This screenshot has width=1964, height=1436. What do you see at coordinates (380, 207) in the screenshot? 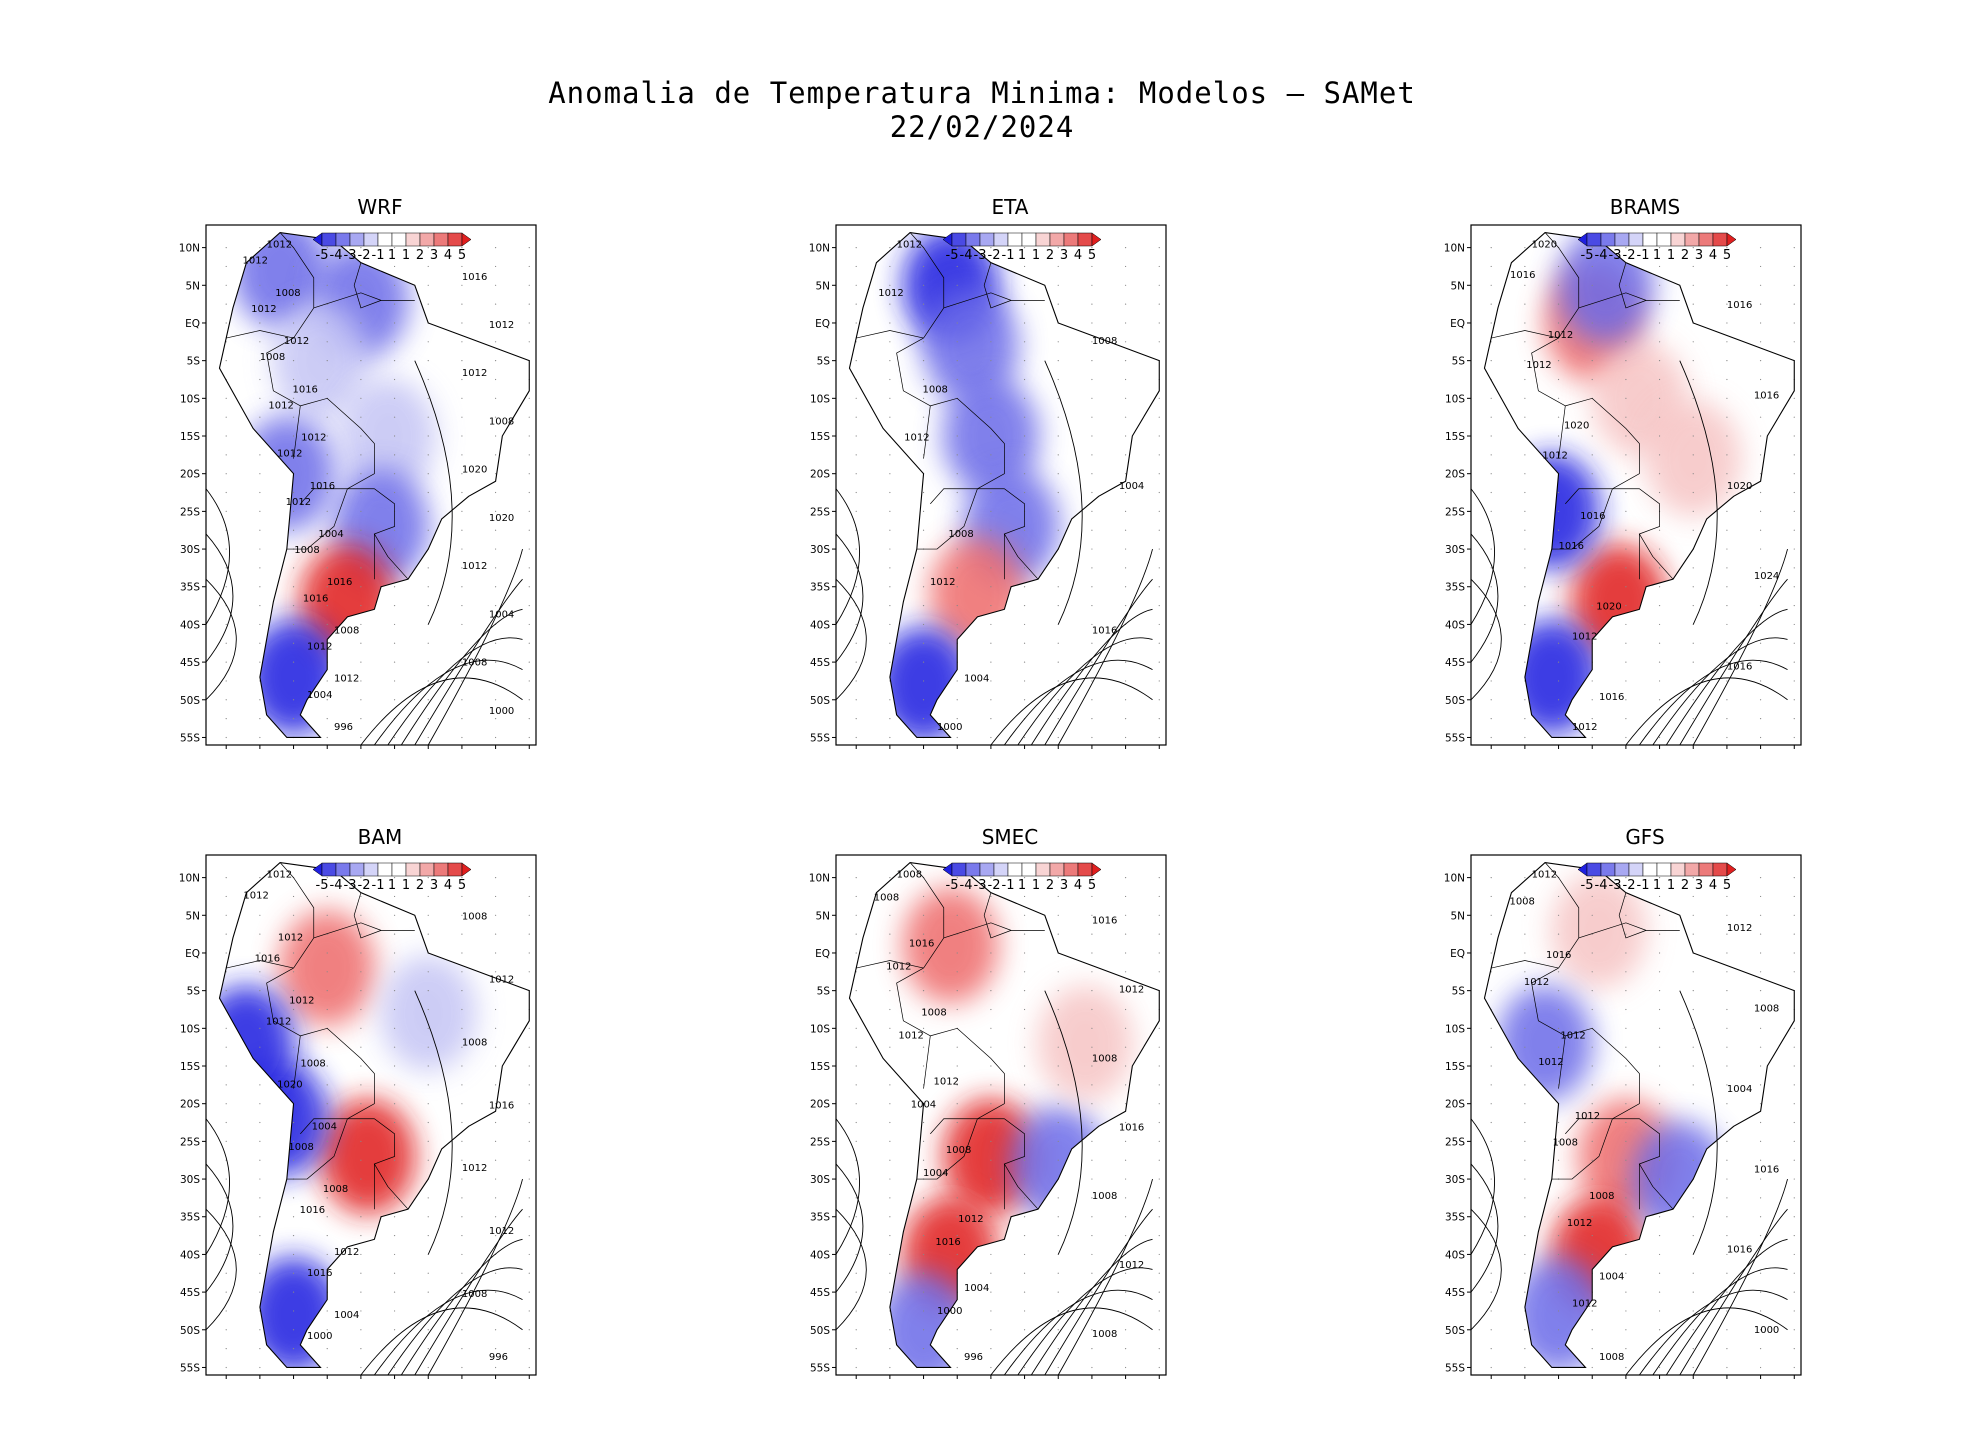
I see `panel-title: WRF` at bounding box center [380, 207].